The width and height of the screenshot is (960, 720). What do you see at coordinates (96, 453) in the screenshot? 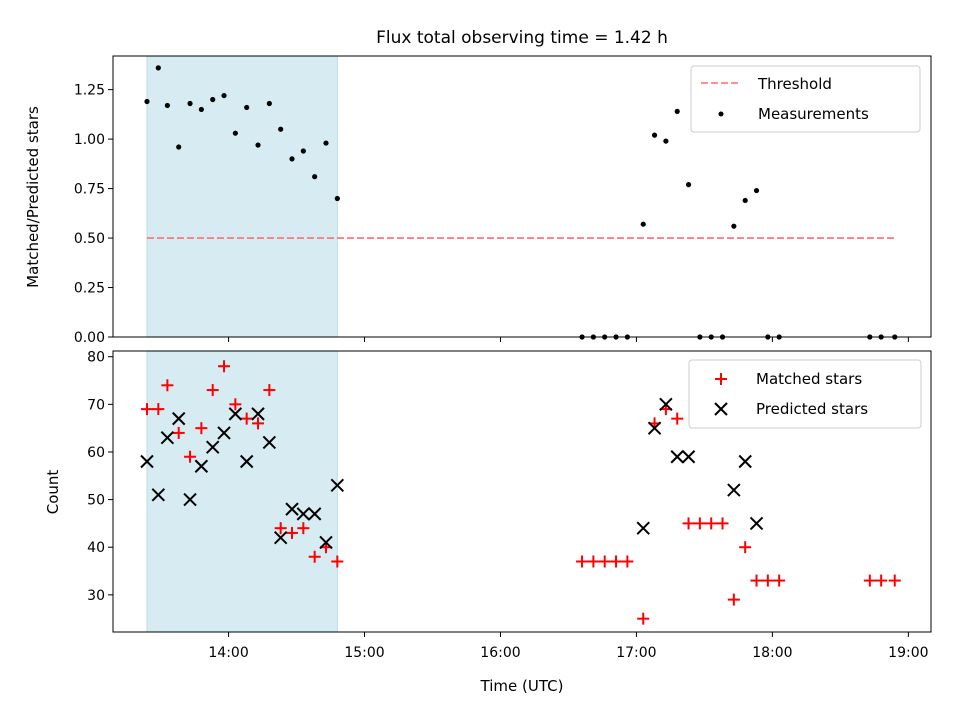
I see `bottom-y-tick-label: 60` at bounding box center [96, 453].